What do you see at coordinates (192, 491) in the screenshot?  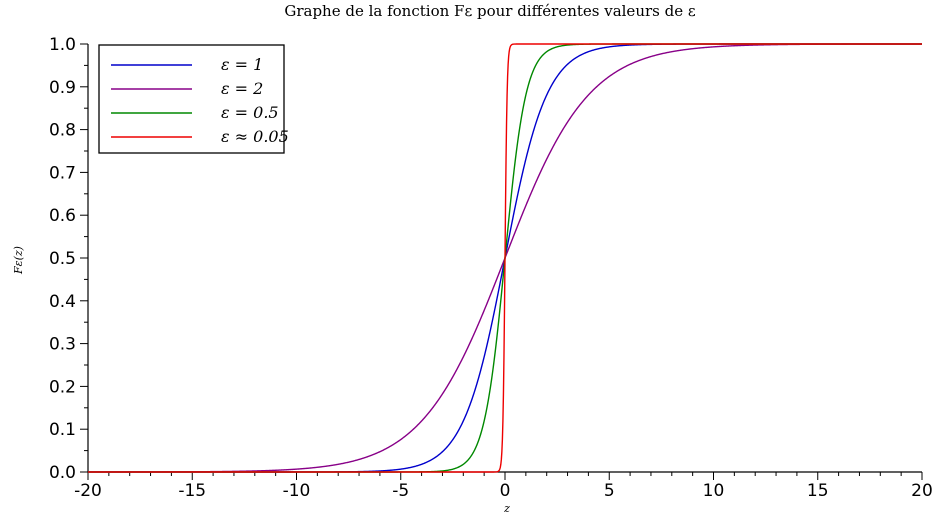 I see `x-tick-label: -15` at bounding box center [192, 491].